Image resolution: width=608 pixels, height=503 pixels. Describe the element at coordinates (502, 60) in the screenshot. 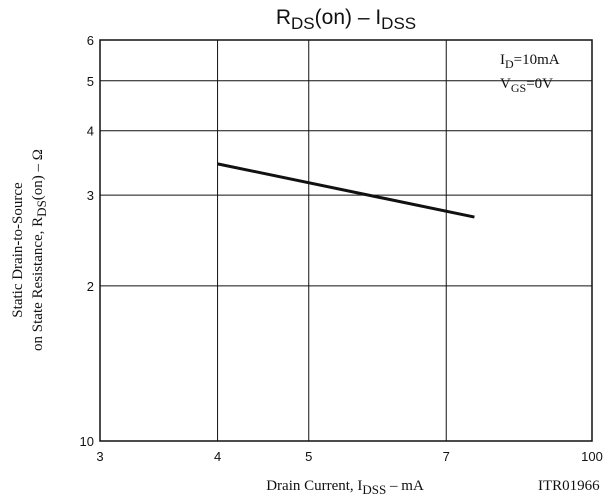

I see `annotation-part: I` at that location.